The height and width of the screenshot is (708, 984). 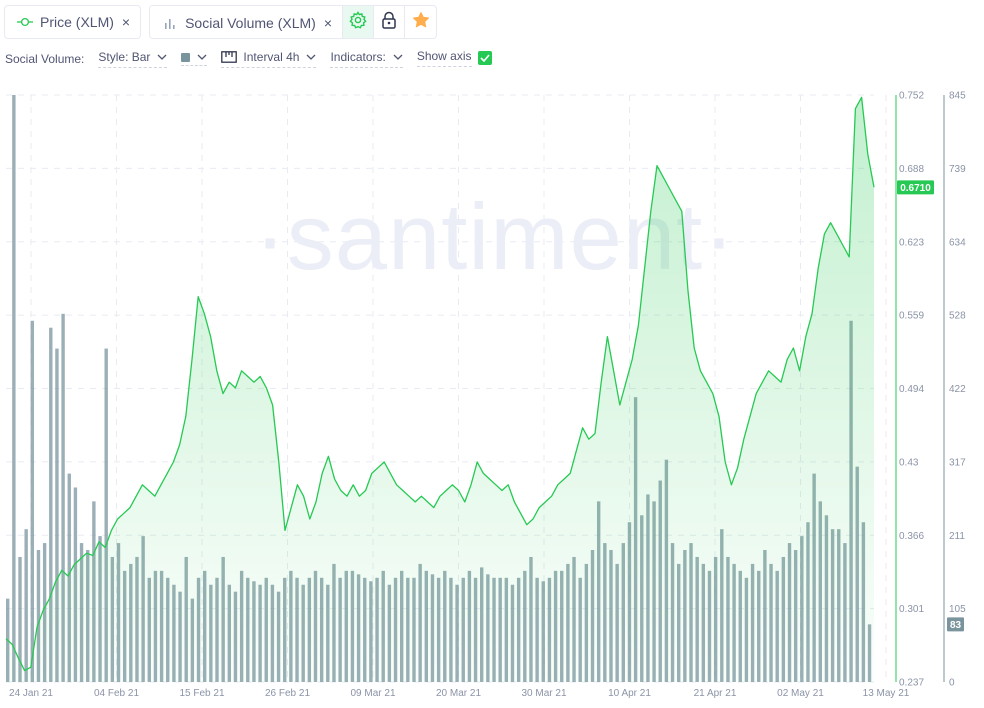 I want to click on social-volume-metric-label: Social Volume (XLM), so click(x=250, y=23).